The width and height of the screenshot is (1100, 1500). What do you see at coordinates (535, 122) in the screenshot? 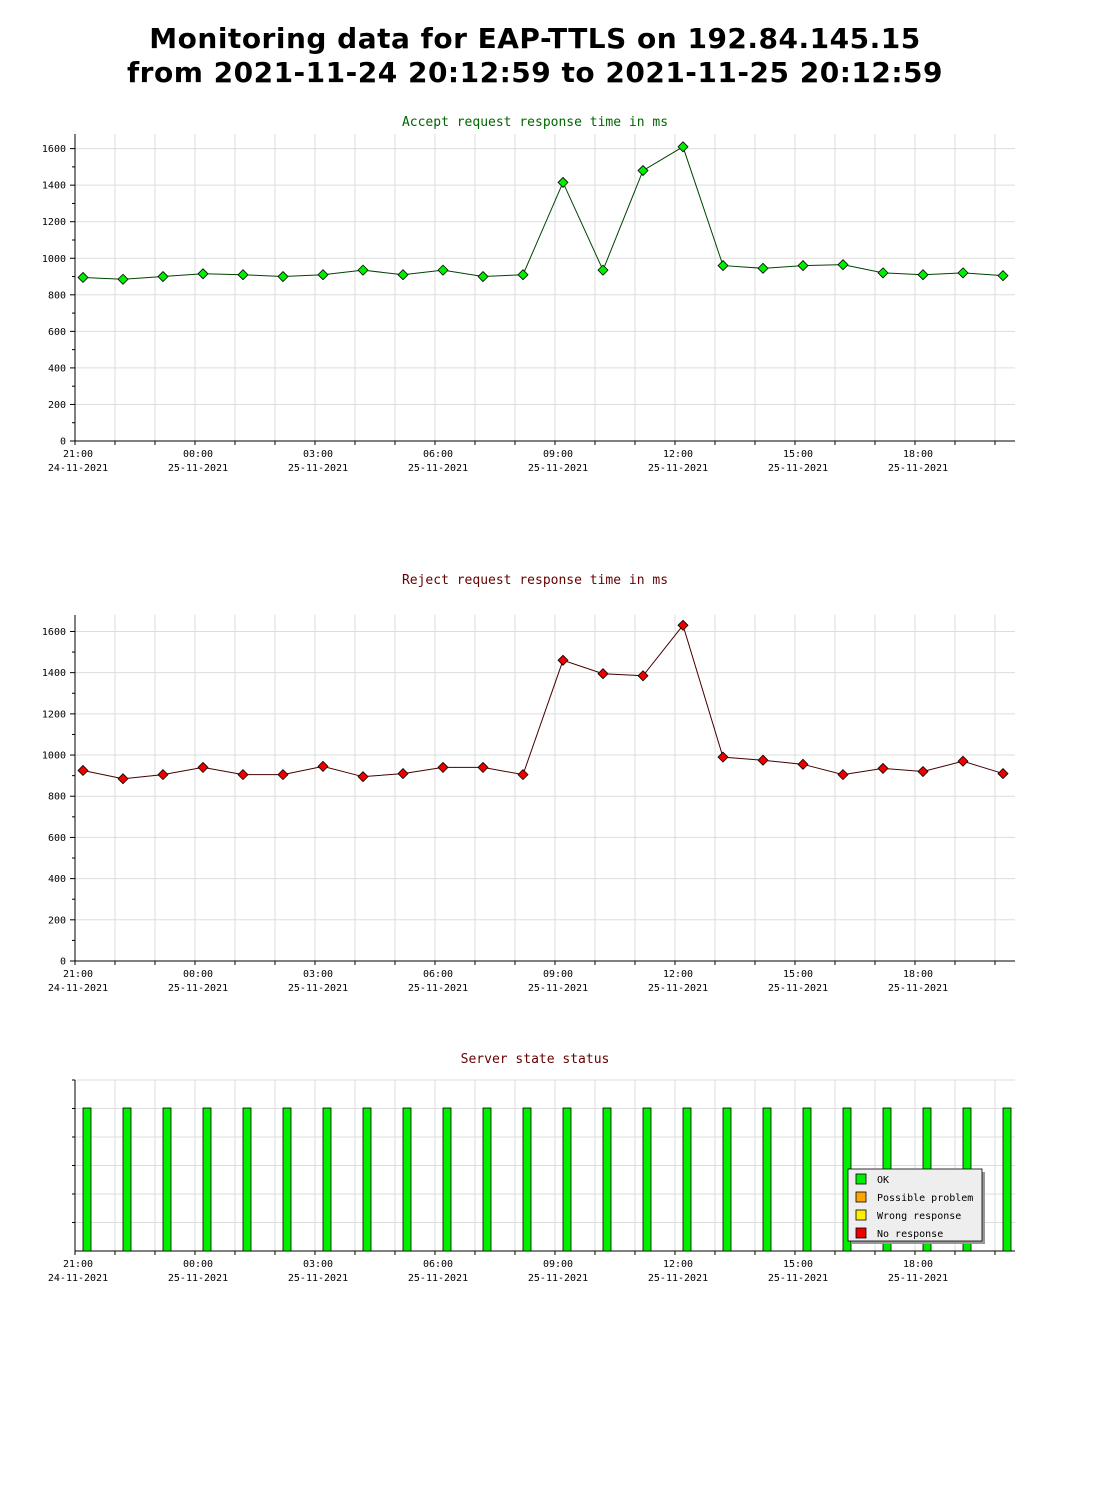
I see `chart-title: Accept request response time in ms` at bounding box center [535, 122].